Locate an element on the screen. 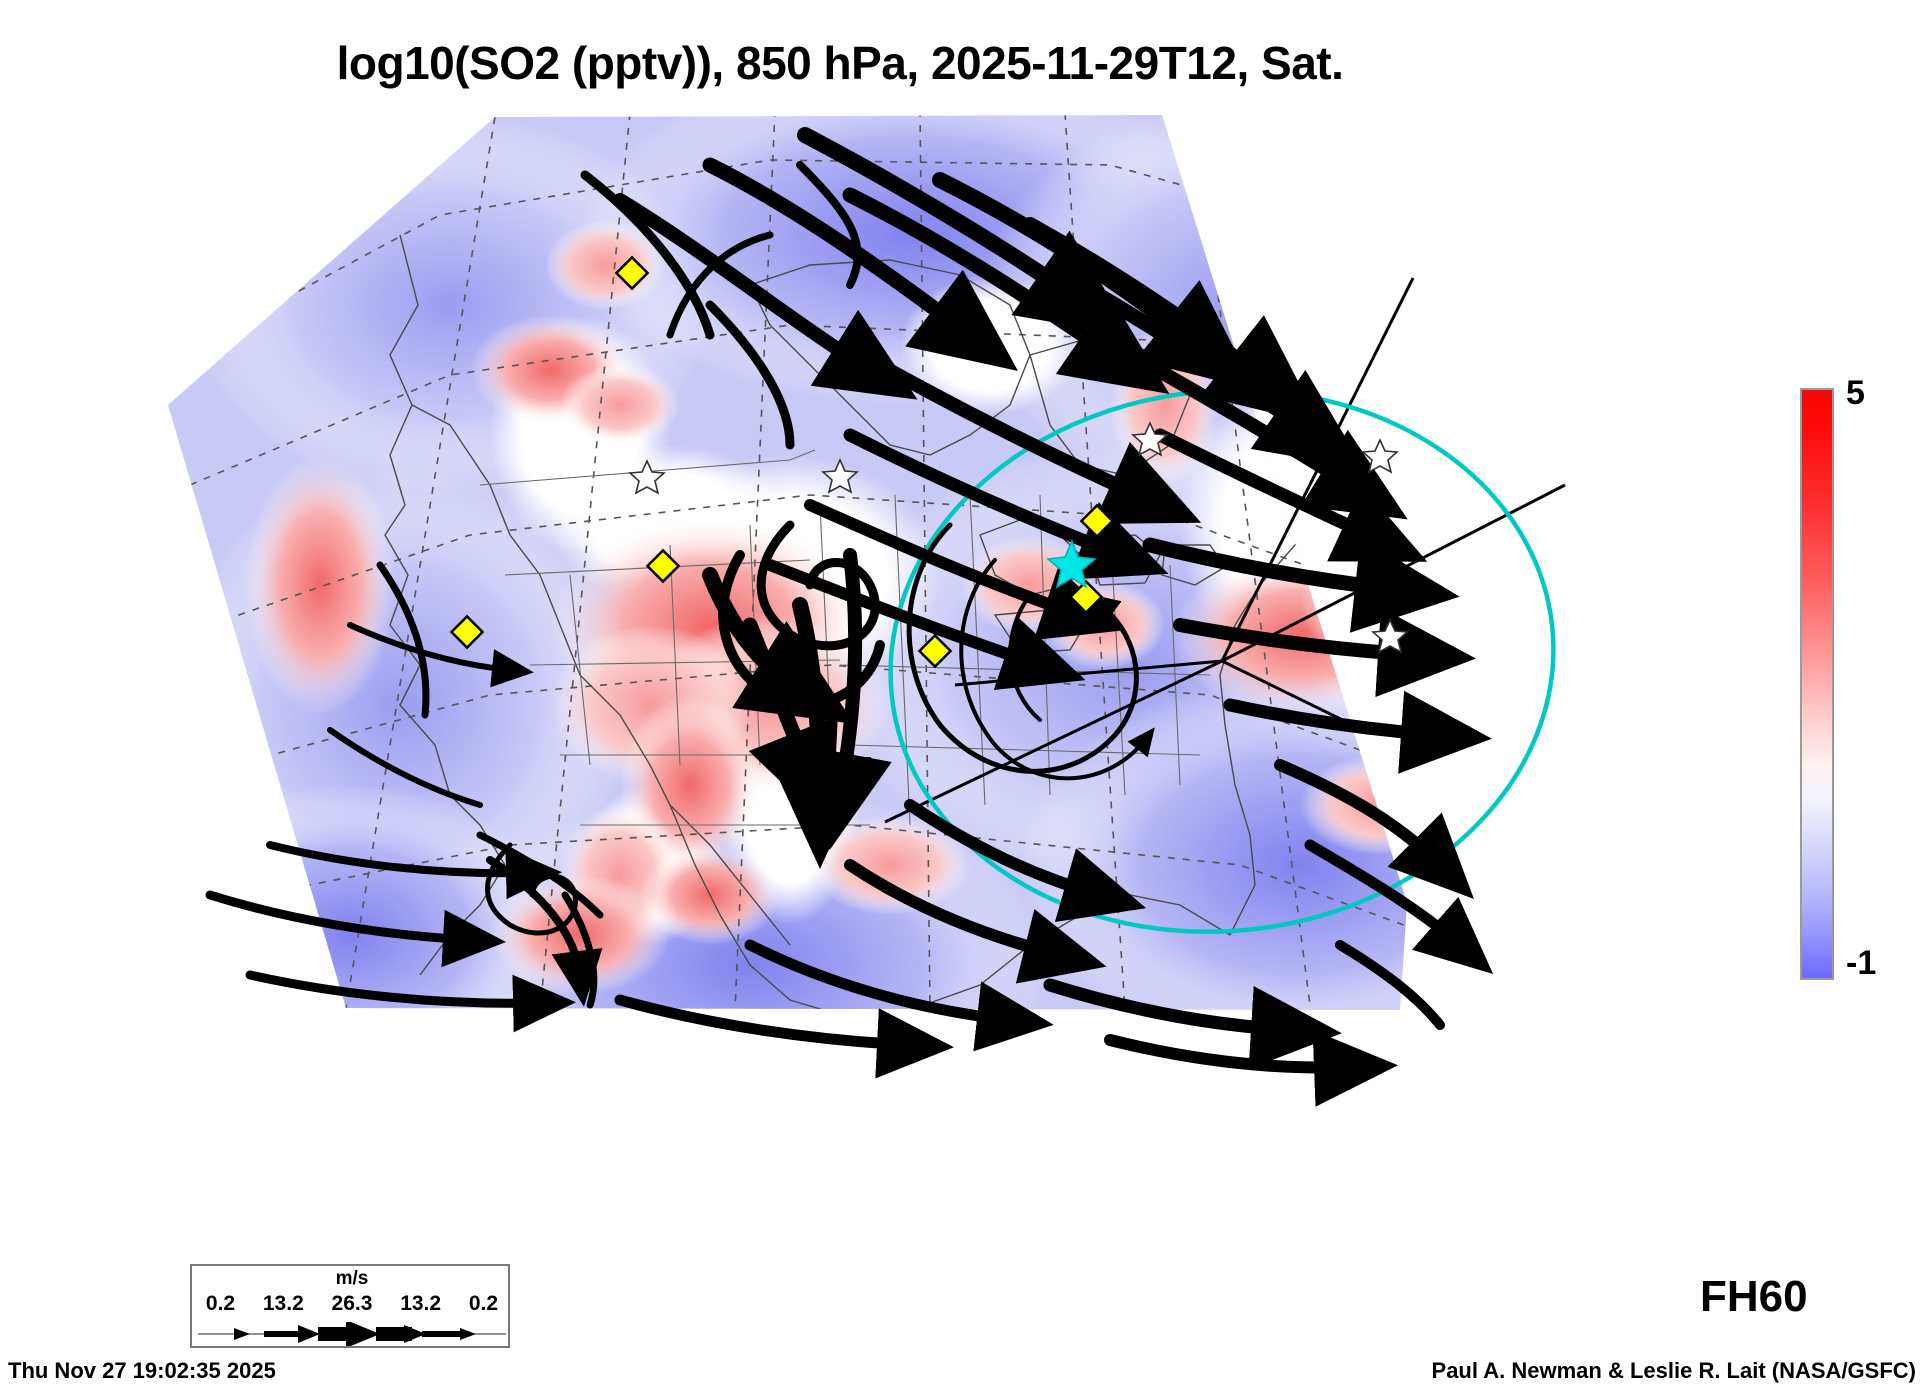 The height and width of the screenshot is (1394, 1926). wind-value-labels: 0.2 13.2 26.3 13.2 0.2 is located at coordinates (352, 1304).